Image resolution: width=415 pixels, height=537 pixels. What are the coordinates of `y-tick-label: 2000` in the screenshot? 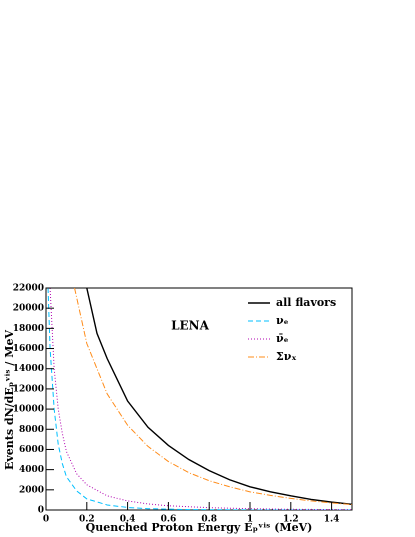 It's located at (31, 490).